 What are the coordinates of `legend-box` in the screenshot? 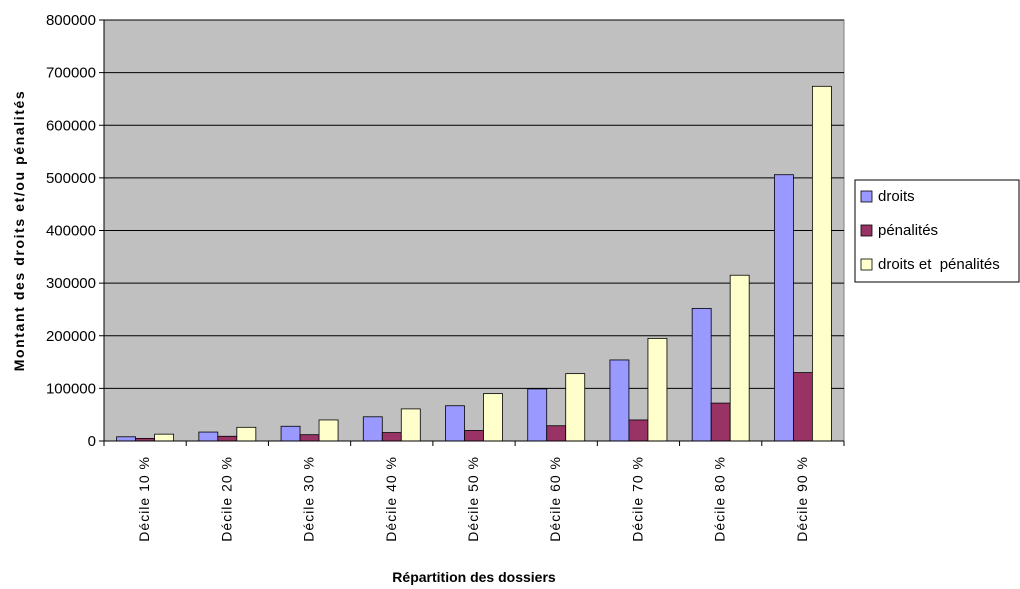 It's located at (937, 231).